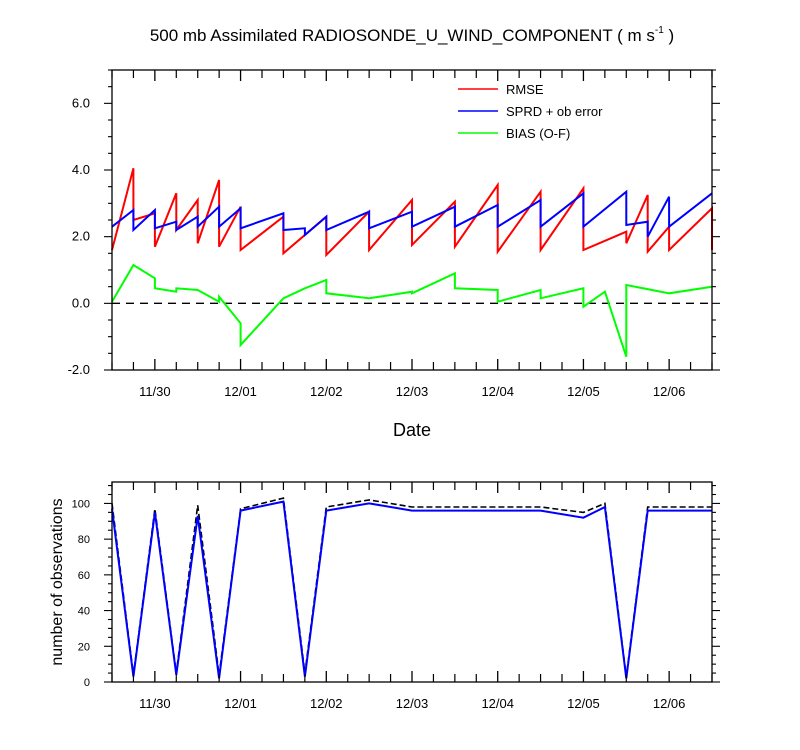 This screenshot has height=750, width=800. Describe the element at coordinates (79, 369) in the screenshot. I see `y-tick-label: -2.0` at that location.